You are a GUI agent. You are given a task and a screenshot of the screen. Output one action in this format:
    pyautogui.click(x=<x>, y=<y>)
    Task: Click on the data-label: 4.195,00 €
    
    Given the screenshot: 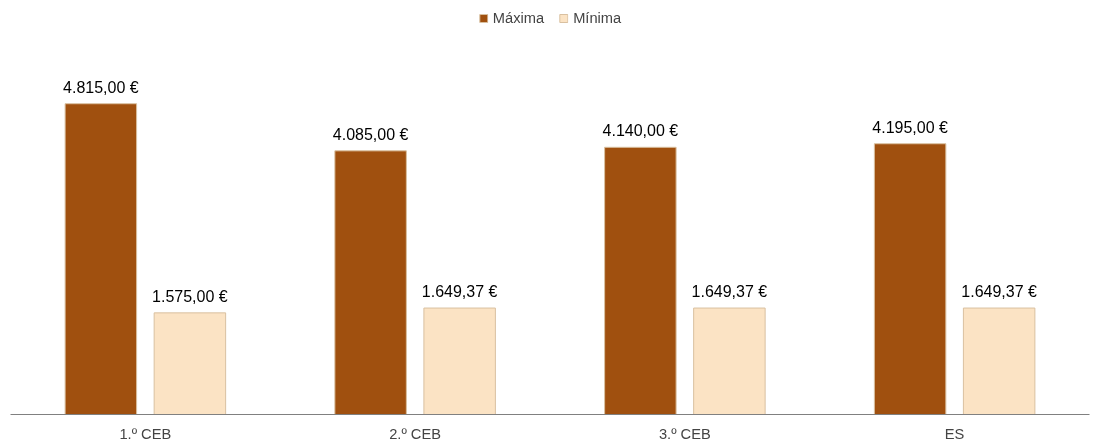 What is the action you would take?
    pyautogui.click(x=910, y=127)
    